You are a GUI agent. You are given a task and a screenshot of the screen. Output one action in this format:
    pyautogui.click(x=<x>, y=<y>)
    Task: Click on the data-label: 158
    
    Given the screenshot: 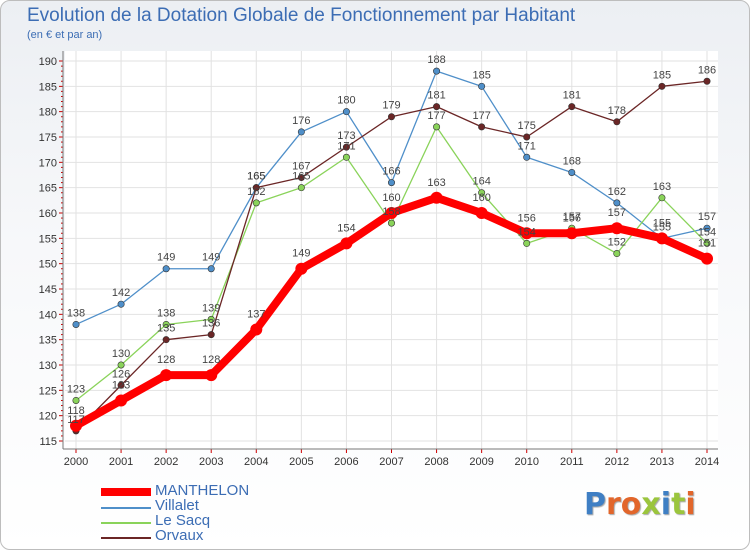 What is the action you would take?
    pyautogui.click(x=391, y=212)
    